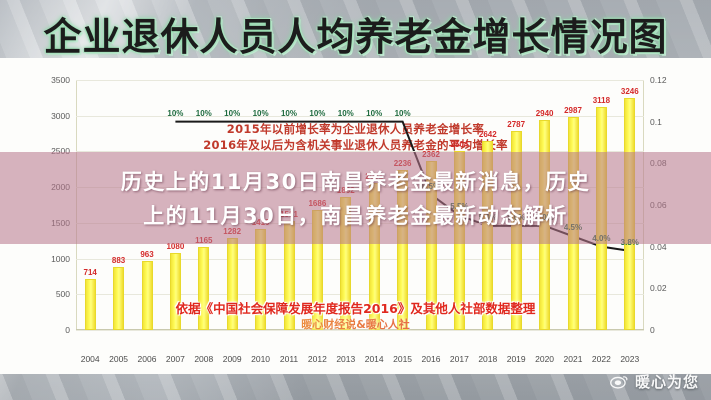 This screenshot has height=400, width=711. I want to click on x-axis-tick: 2007, so click(175, 359).